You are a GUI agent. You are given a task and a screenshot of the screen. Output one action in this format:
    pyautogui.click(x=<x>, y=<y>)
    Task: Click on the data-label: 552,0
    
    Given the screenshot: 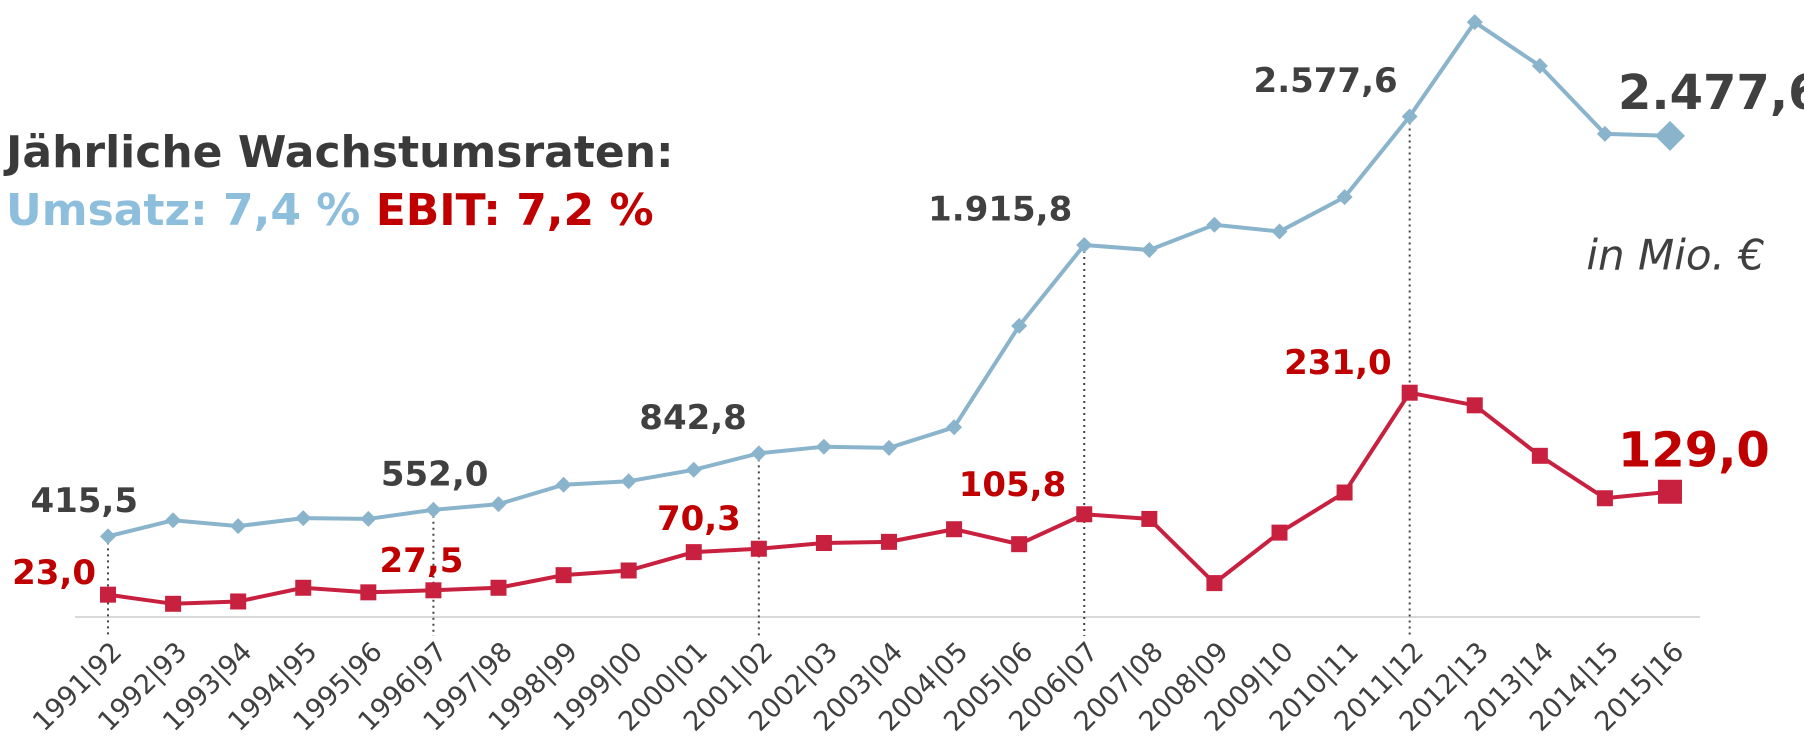 What is the action you would take?
    pyautogui.click(x=435, y=474)
    